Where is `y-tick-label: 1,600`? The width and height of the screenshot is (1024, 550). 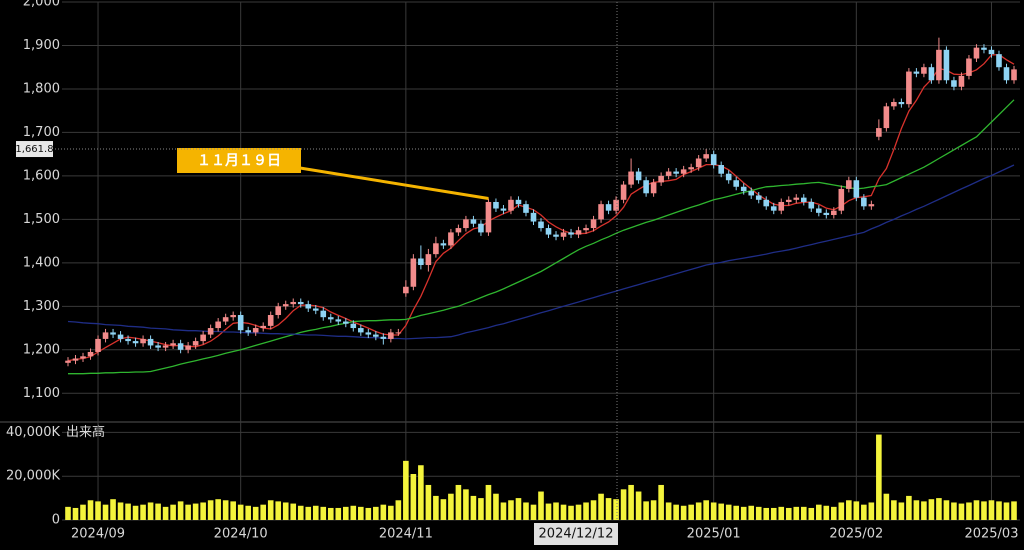 y-tick-label: 1,600 is located at coordinates (41, 175).